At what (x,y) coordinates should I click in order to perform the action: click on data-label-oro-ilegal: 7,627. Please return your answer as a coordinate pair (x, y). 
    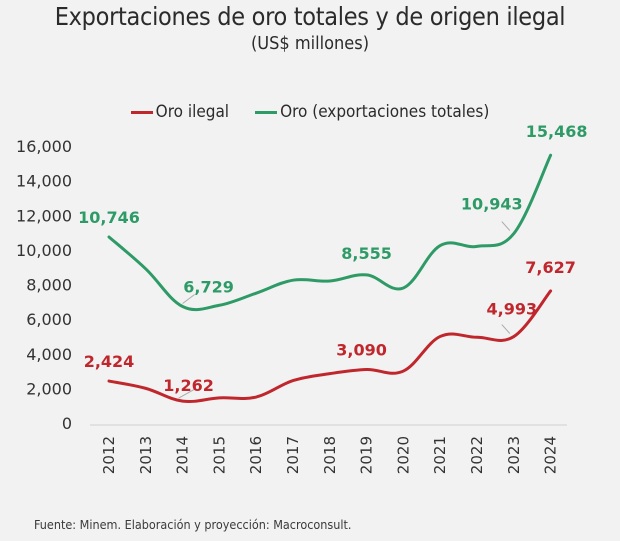
    Looking at the image, I should click on (550, 267).